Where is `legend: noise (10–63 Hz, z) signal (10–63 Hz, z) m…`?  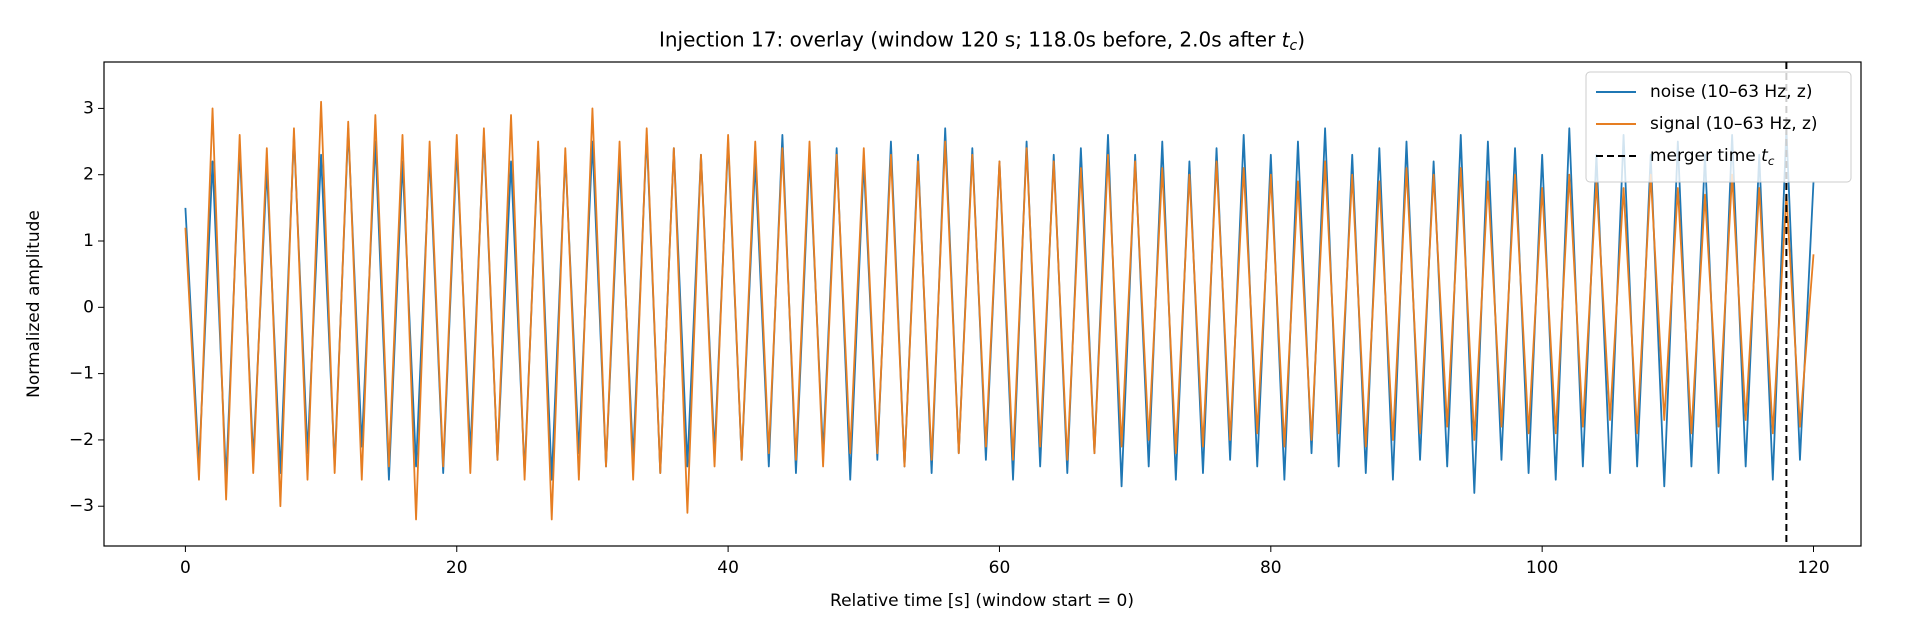
legend: noise (10–63 Hz, z) signal (10–63 Hz, z) m… is located at coordinates (1718, 127).